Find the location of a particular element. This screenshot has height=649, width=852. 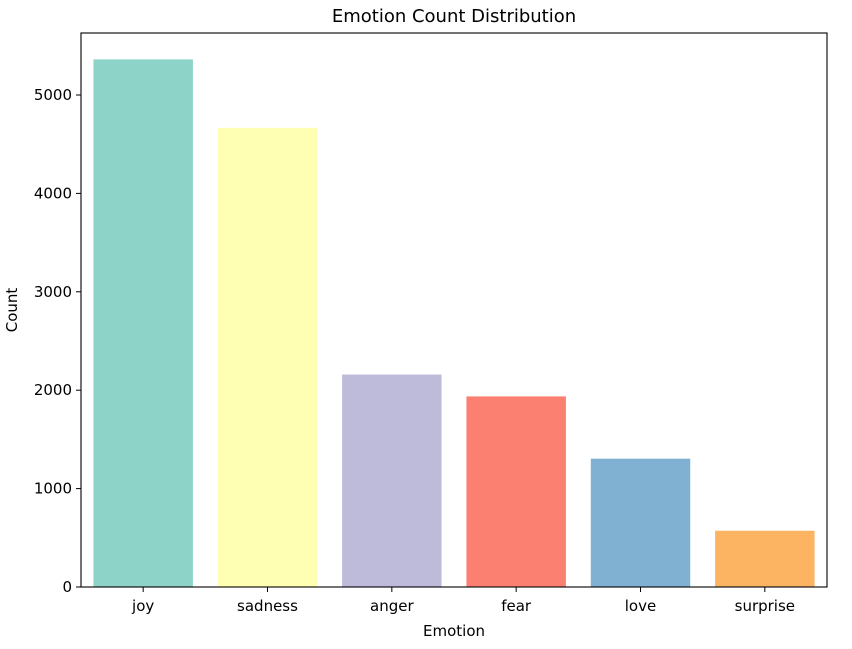

y-axis-label: Count is located at coordinates (12, 310).